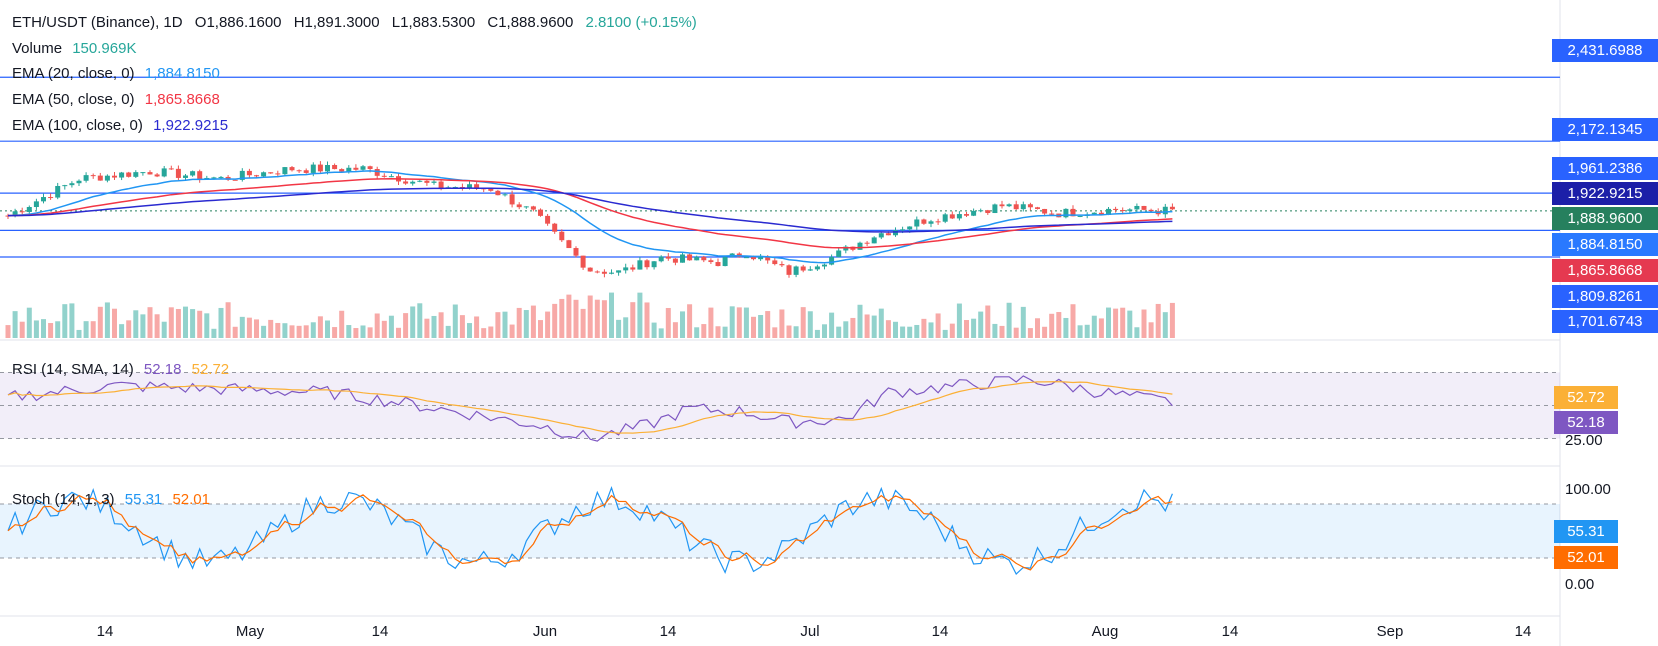 This screenshot has height=646, width=1658. Describe the element at coordinates (116, 73) in the screenshot. I see `ema20-legend: EMA (20, close, 0) 1,884.8150` at that location.